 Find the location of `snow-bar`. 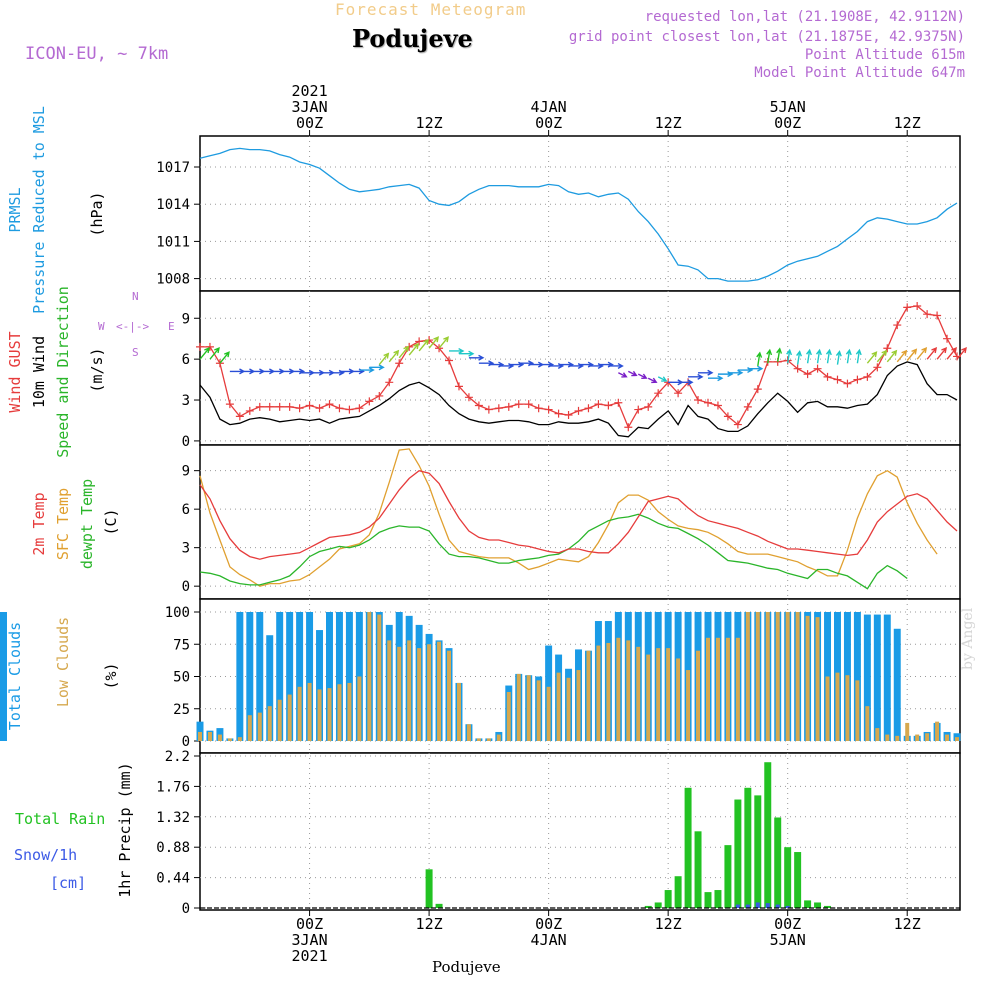

snow-bar is located at coordinates (777, 906).